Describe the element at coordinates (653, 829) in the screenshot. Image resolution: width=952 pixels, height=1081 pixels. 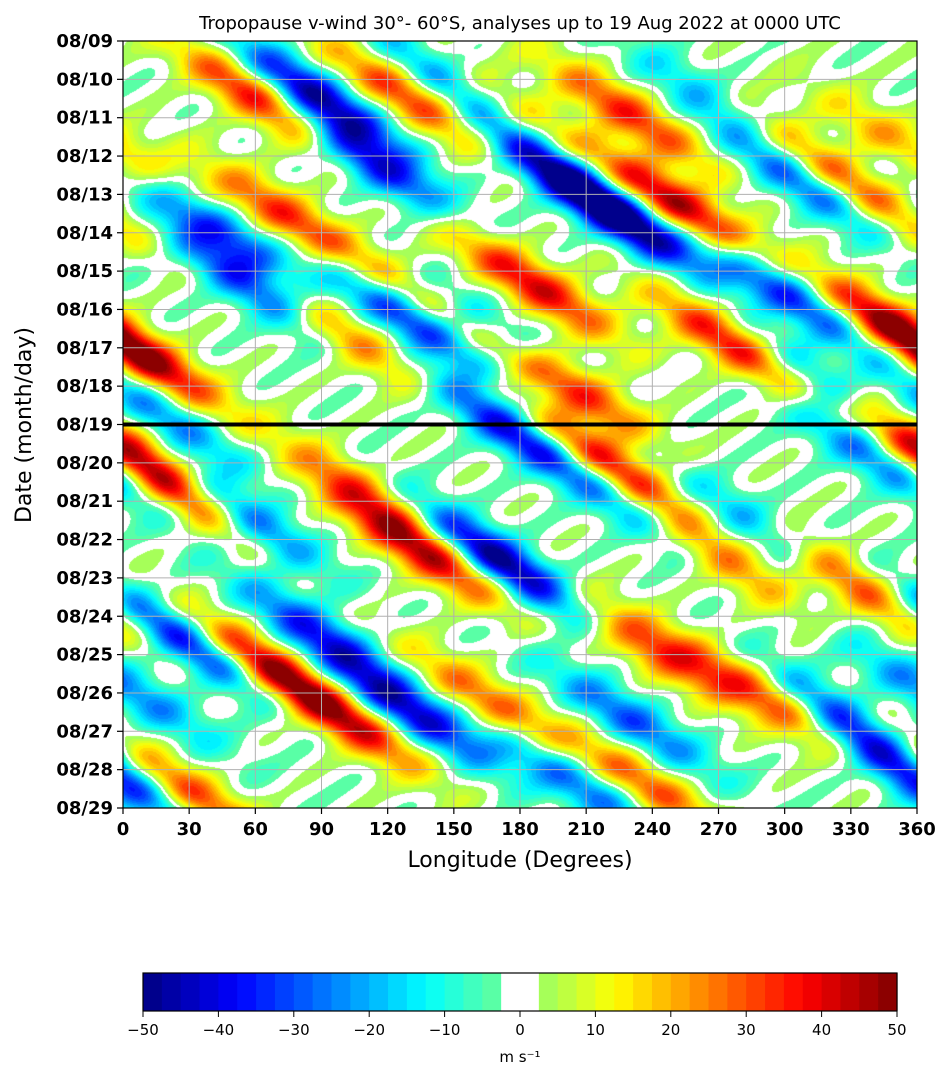
I see `x-tick-label: 240` at that location.